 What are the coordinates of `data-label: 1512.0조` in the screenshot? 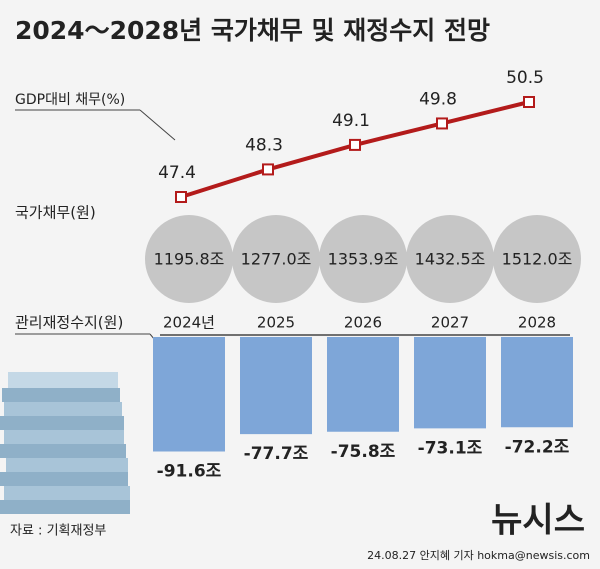 It's located at (537, 259).